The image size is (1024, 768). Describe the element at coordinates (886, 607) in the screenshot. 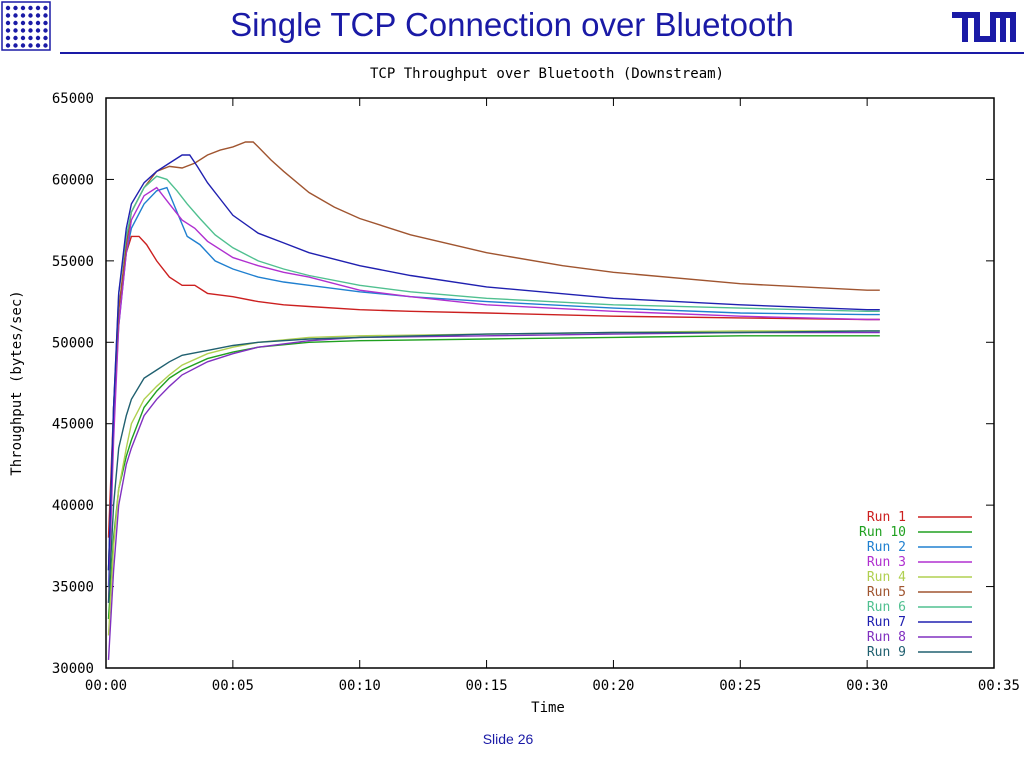

I see `legend-label: Run 6` at that location.